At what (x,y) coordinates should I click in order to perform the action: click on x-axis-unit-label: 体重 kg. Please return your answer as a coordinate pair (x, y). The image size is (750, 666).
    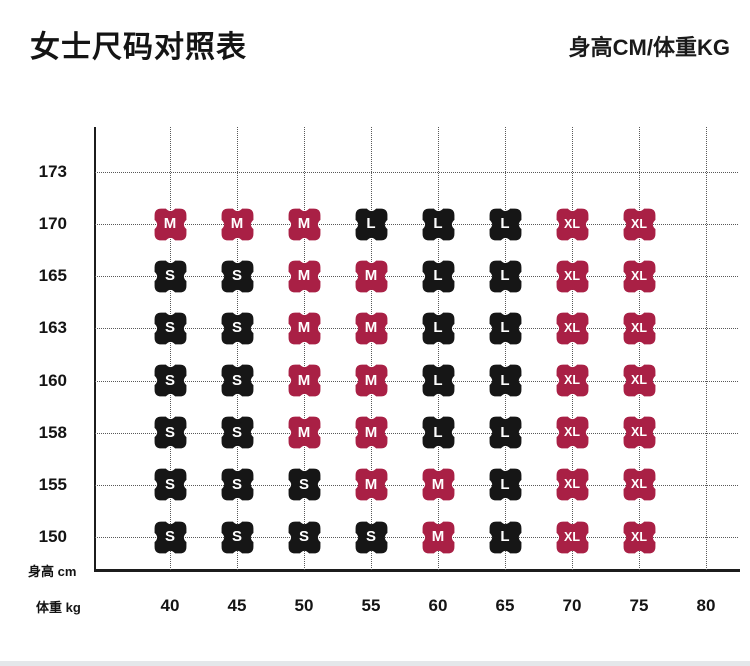
    Looking at the image, I should click on (58, 607).